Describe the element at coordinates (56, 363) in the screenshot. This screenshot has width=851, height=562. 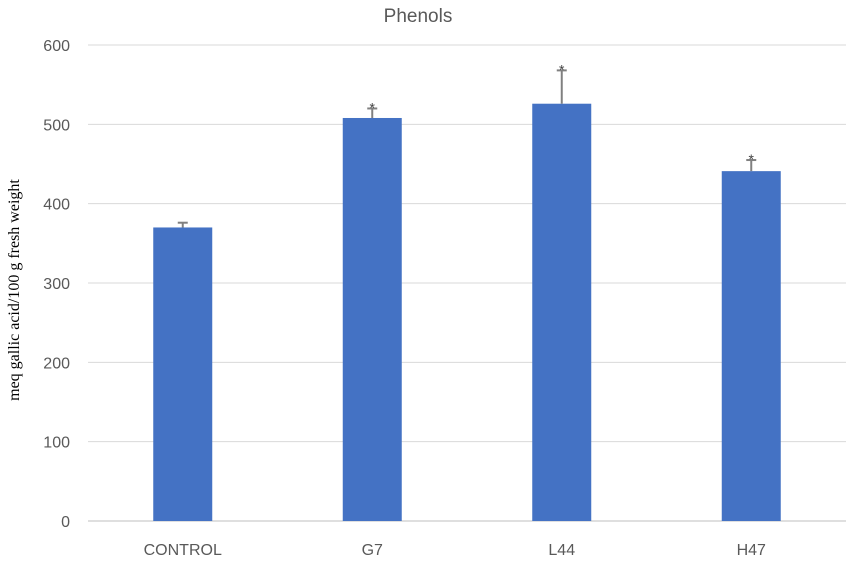
I see `y-tick-label: 200` at that location.